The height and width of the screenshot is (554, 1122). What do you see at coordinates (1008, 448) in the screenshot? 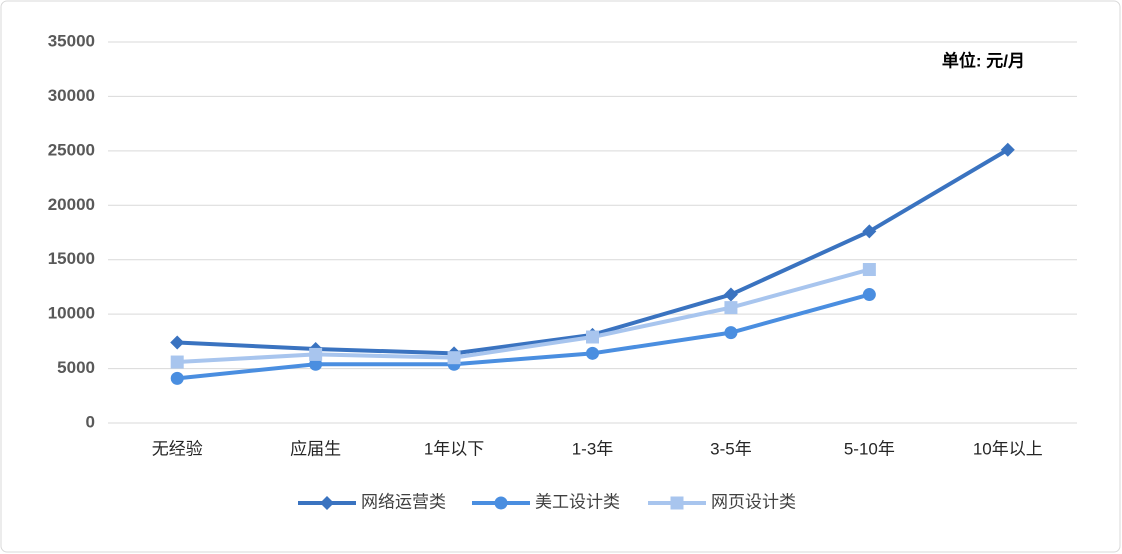
I see `x-tick-label: 10年以上` at bounding box center [1008, 448].